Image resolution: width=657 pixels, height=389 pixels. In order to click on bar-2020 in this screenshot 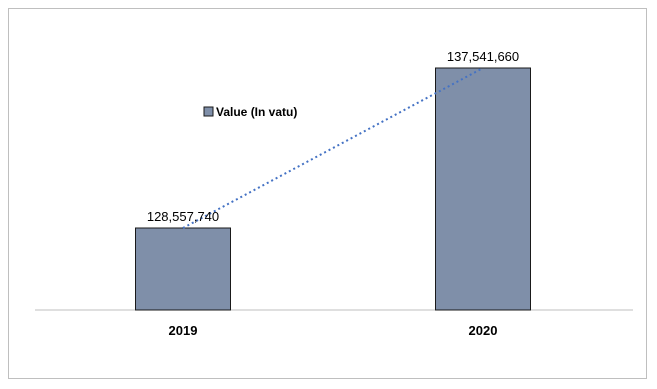, I will do `click(483, 189)`.